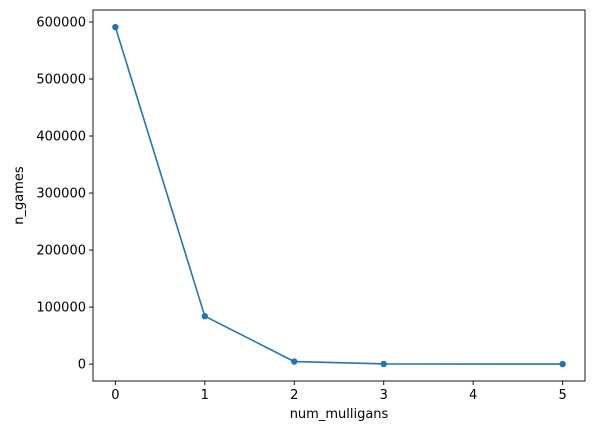 Image resolution: width=598 pixels, height=433 pixels. I want to click on x-tick-label: 0, so click(115, 395).